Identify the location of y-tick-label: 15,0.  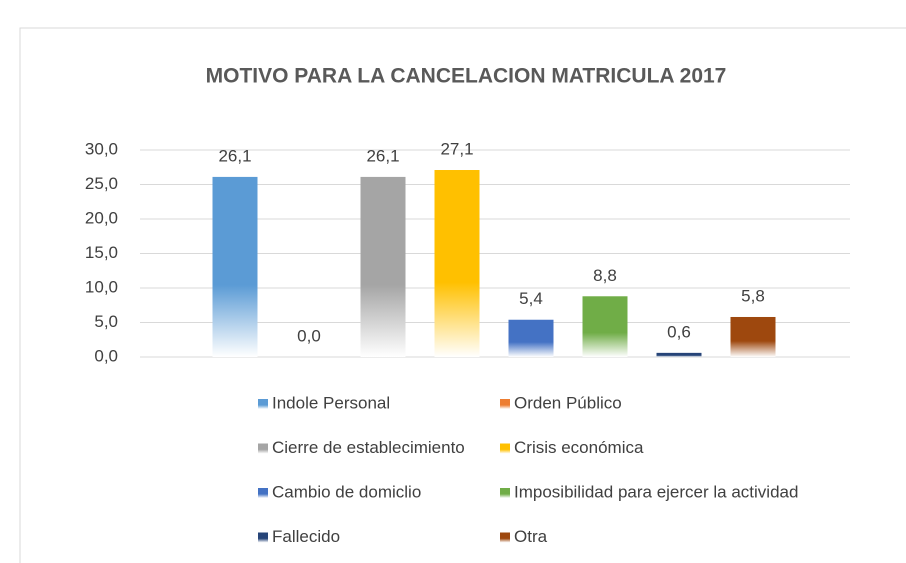
(101, 252).